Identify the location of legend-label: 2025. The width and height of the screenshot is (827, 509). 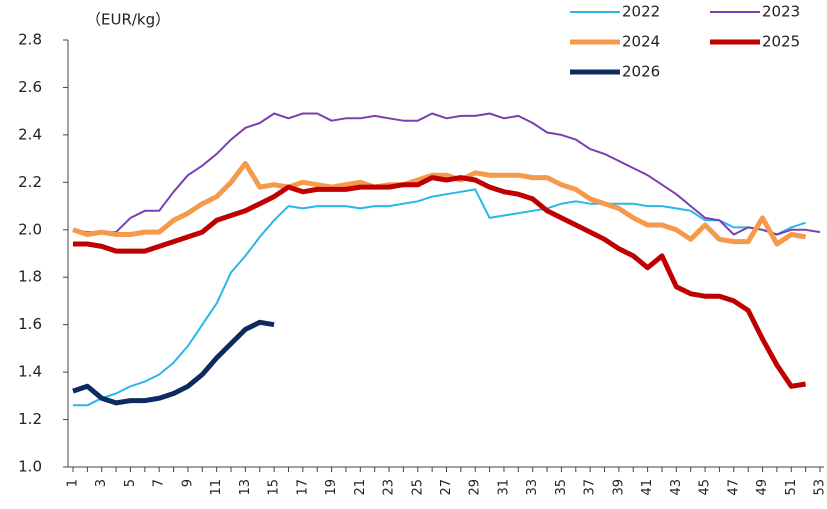
(781, 42).